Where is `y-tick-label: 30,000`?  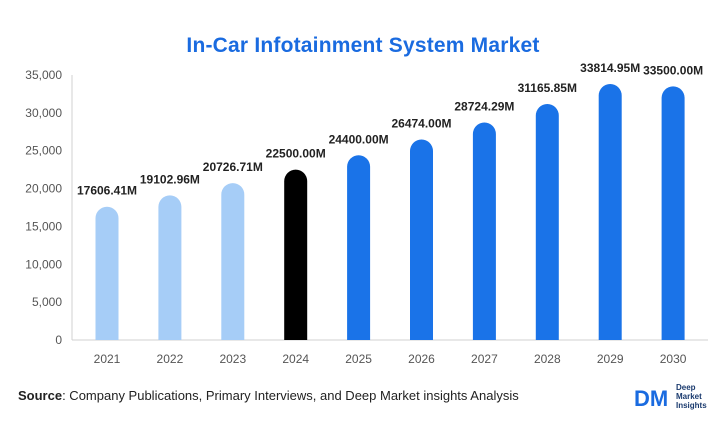 y-tick-label: 30,000 is located at coordinates (43, 113).